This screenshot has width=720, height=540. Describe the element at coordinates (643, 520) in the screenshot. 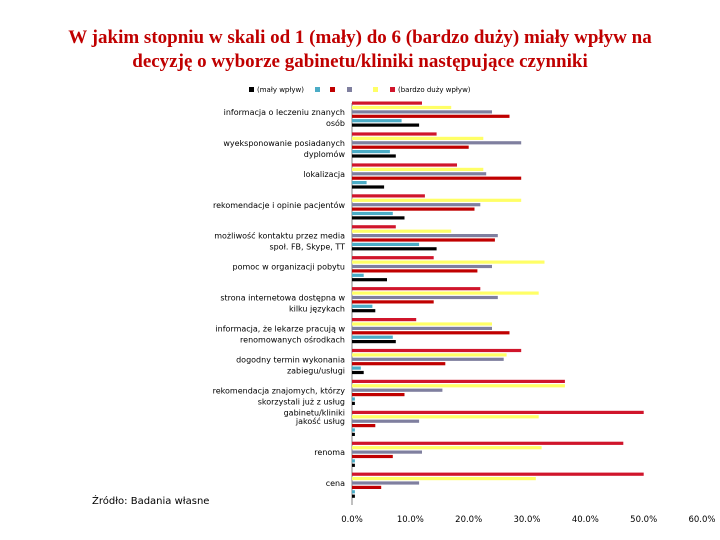

I see `x-tick-label-5: 50.0%` at that location.